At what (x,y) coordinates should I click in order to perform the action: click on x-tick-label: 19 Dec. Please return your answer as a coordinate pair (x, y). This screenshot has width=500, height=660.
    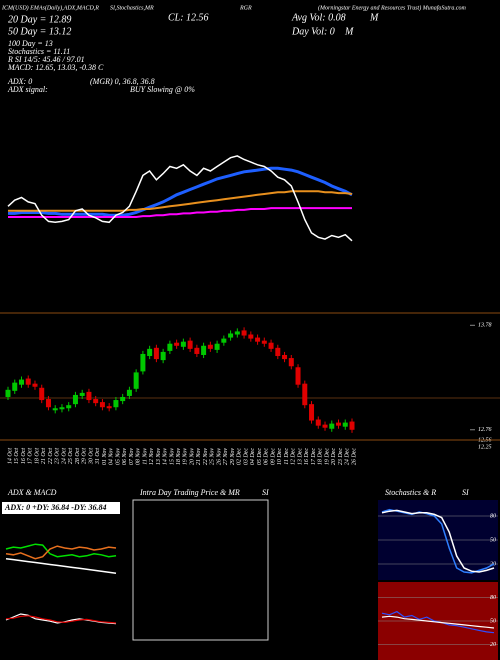
    Looking at the image, I should click on (327, 456).